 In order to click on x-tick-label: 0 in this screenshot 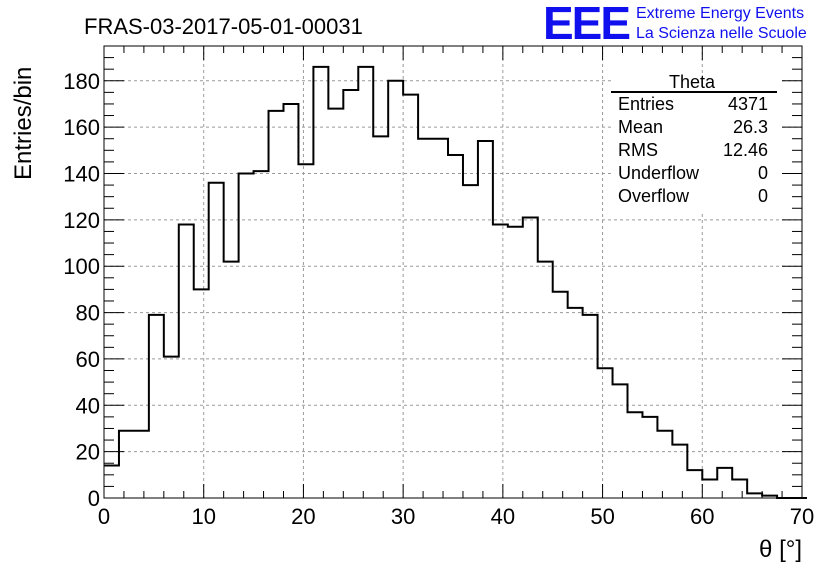, I will do `click(104, 516)`.